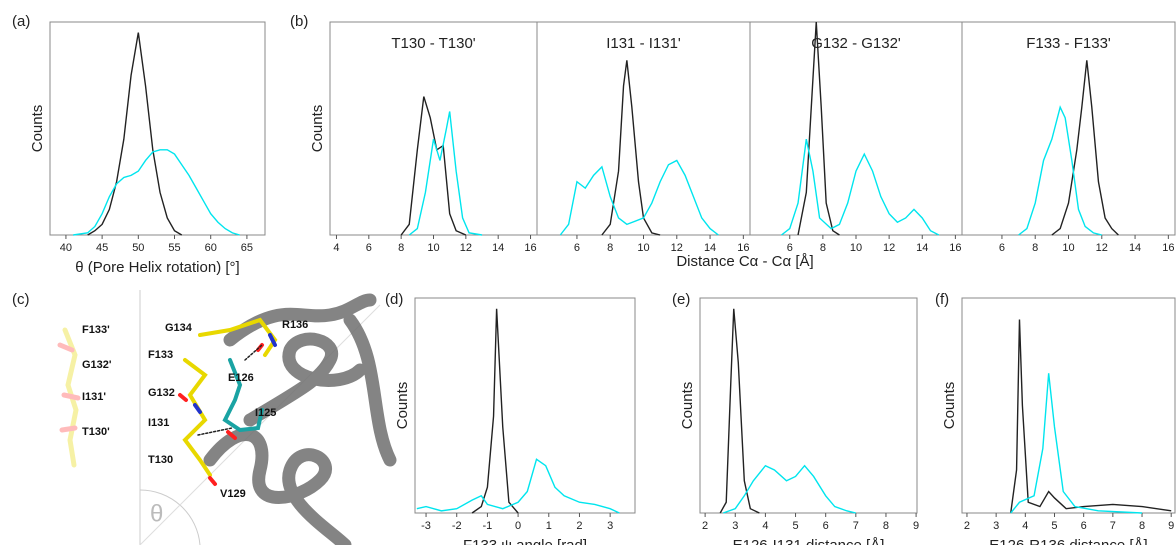 The image size is (1176, 545). I want to click on x-tick-label: 1, so click(549, 526).